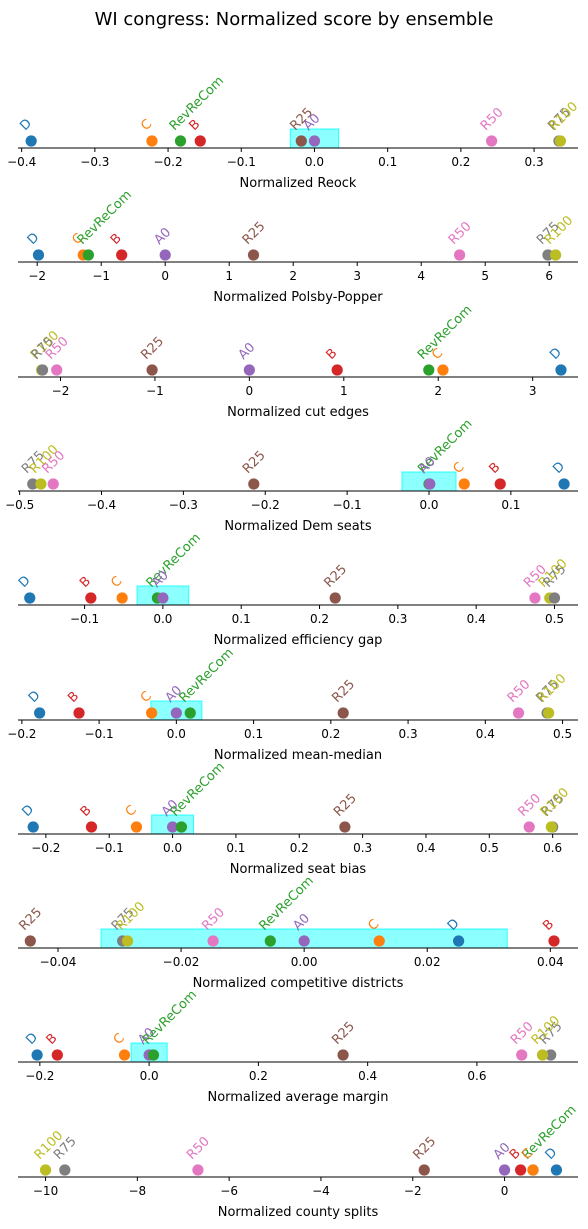 The height and width of the screenshot is (1229, 588). I want to click on x-axis-label: Normalized county splits, so click(298, 1212).